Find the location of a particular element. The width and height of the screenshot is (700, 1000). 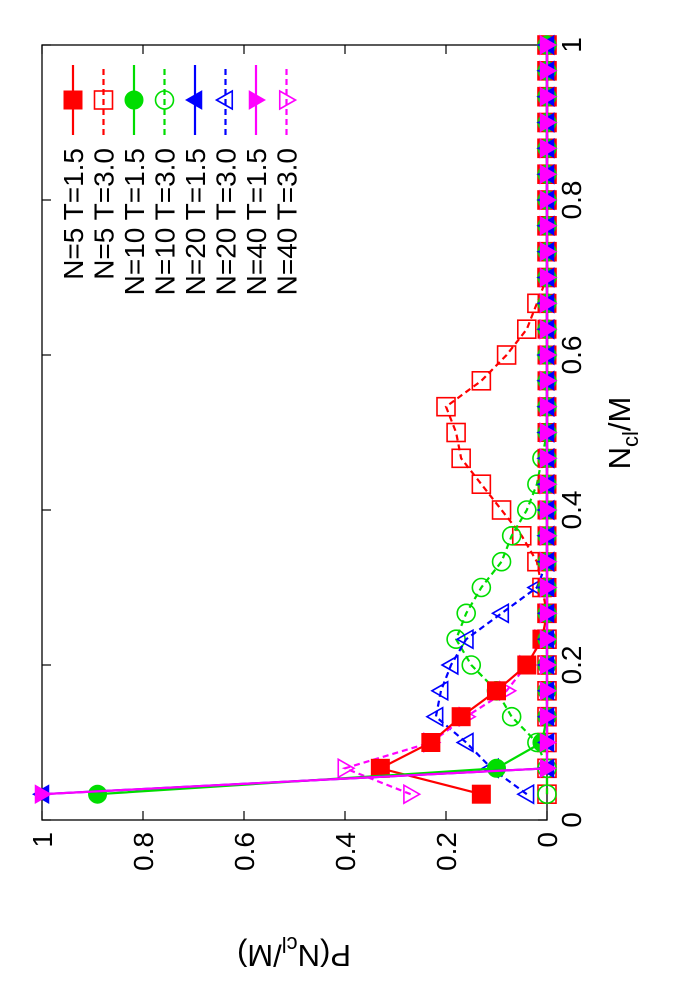

y-tick-label: 0.2 is located at coordinates (446, 851).